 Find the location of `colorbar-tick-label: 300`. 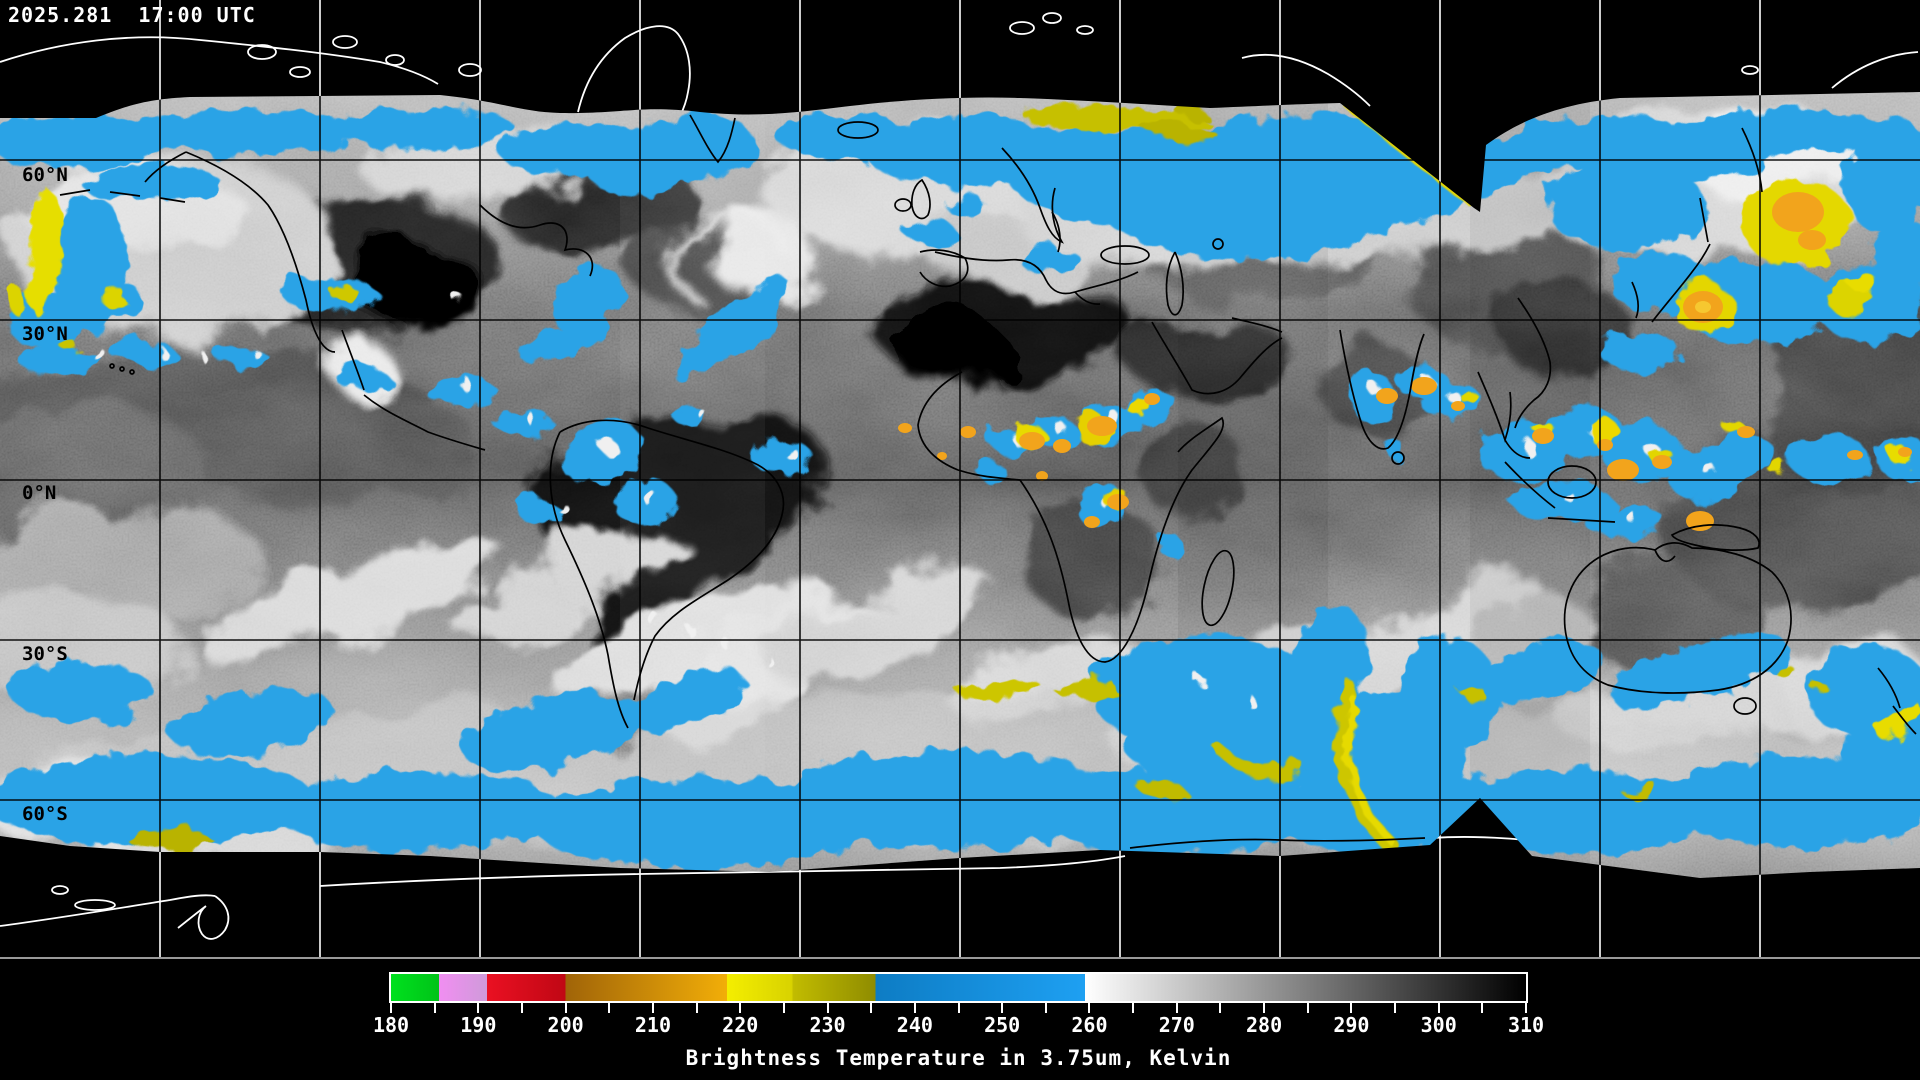

colorbar-tick-label: 300 is located at coordinates (1438, 1025).